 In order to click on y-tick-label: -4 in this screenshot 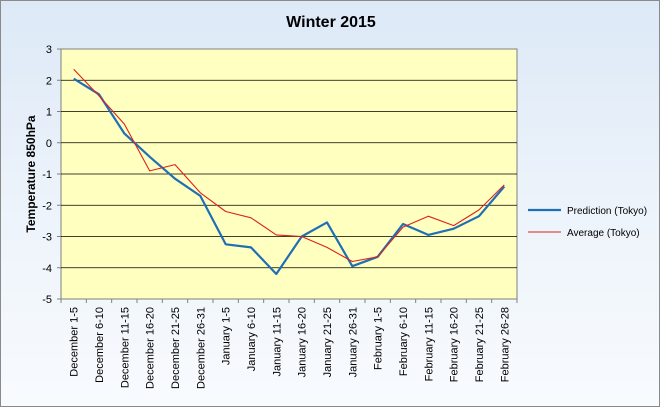, I will do `click(47, 269)`.